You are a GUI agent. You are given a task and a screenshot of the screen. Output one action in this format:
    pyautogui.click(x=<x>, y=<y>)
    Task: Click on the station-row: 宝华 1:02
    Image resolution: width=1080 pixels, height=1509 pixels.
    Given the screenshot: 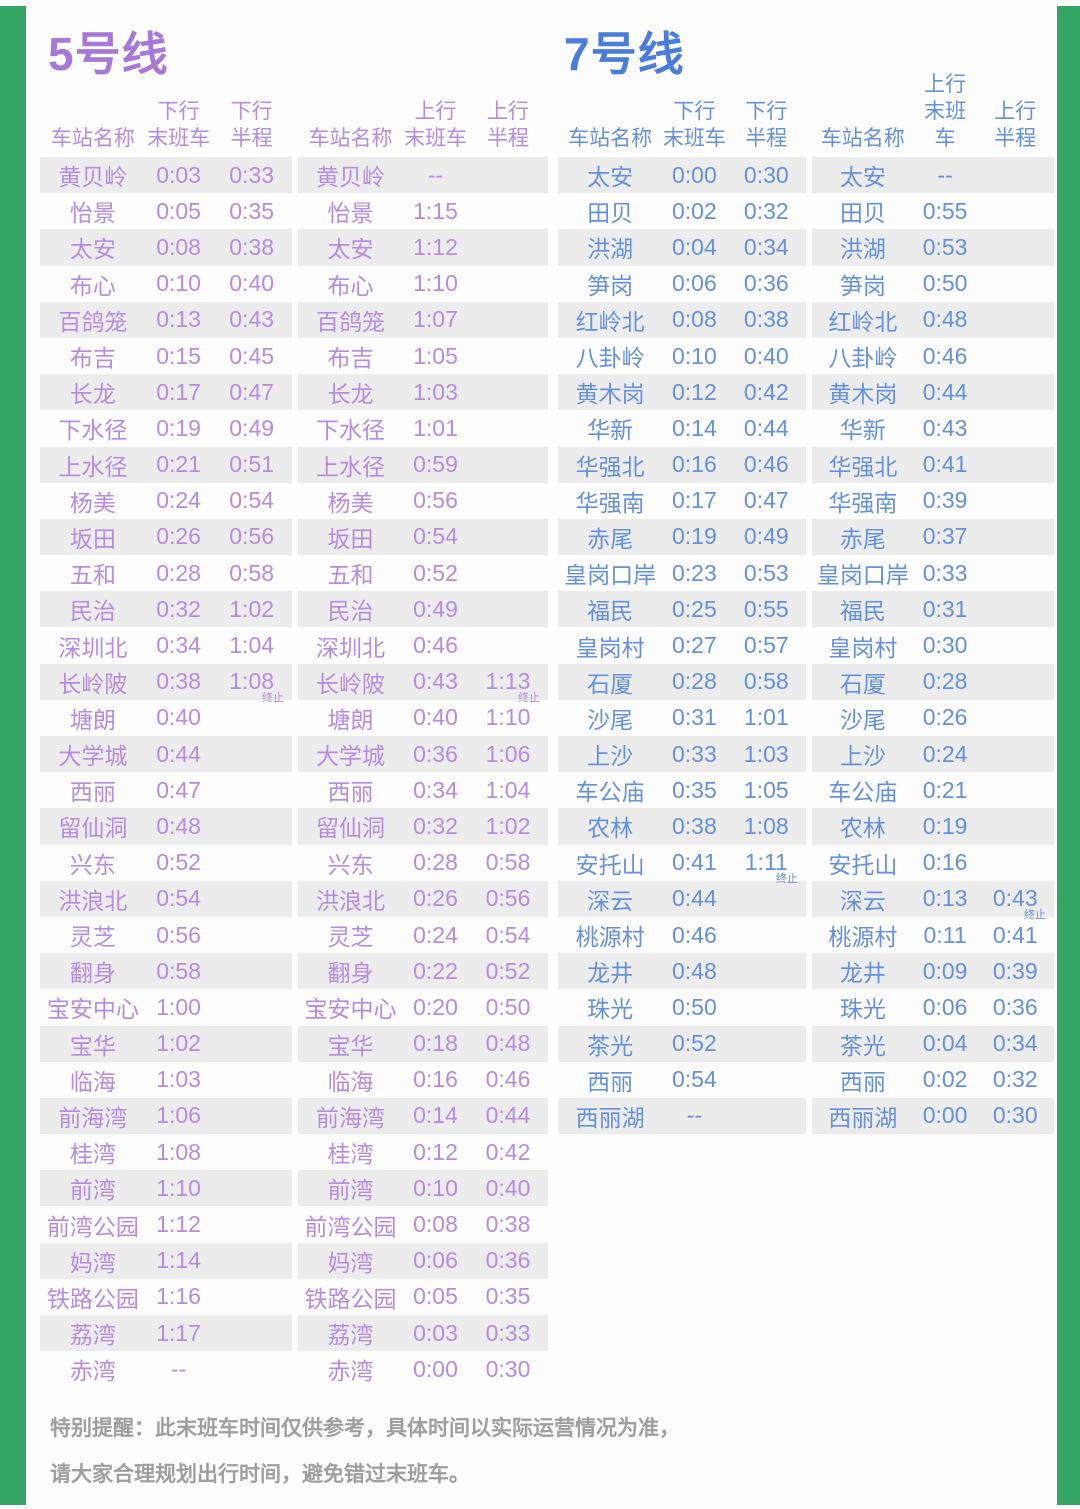 What is the action you would take?
    pyautogui.click(x=166, y=1043)
    